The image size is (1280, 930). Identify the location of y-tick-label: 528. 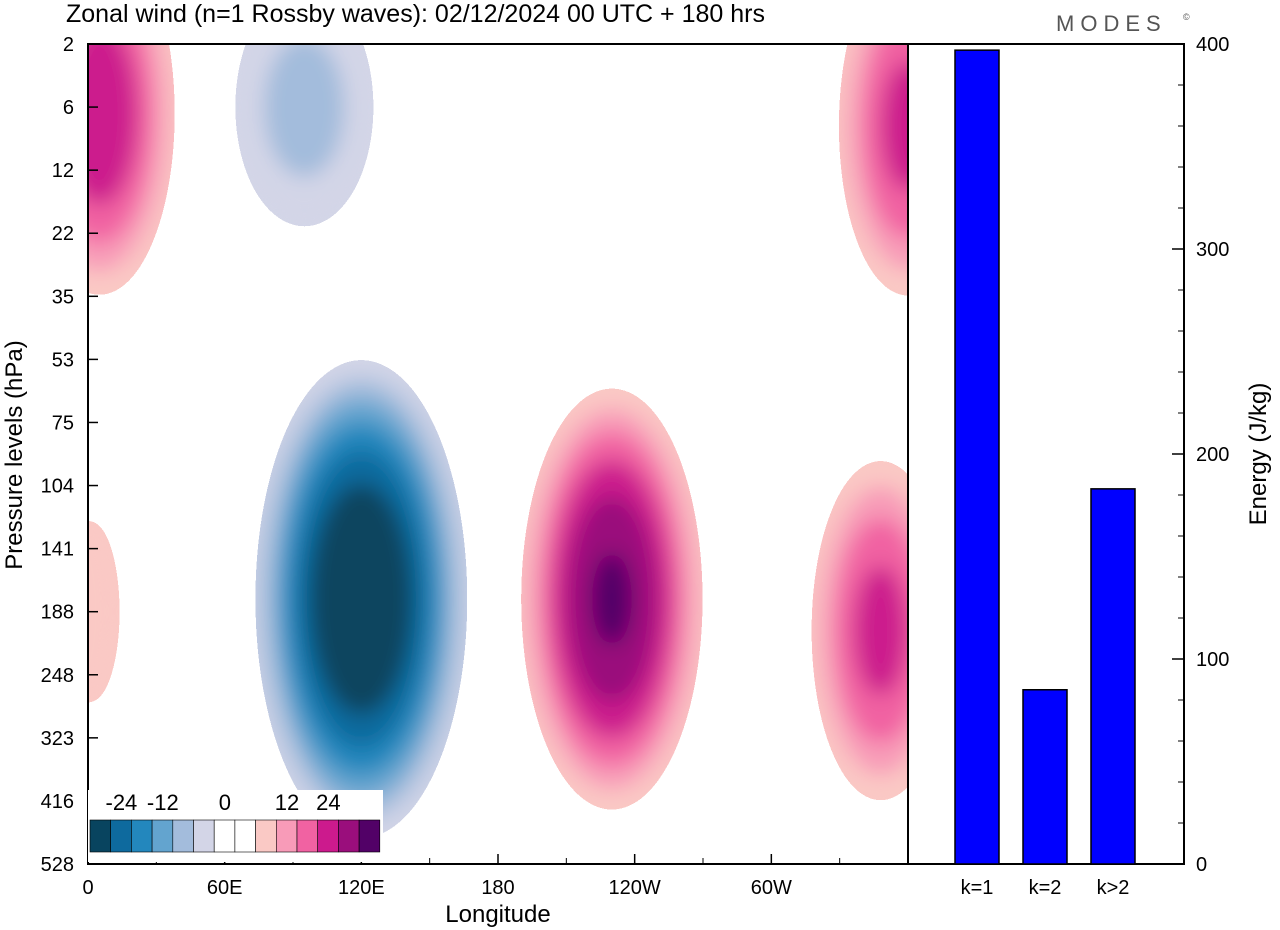
(57, 865).